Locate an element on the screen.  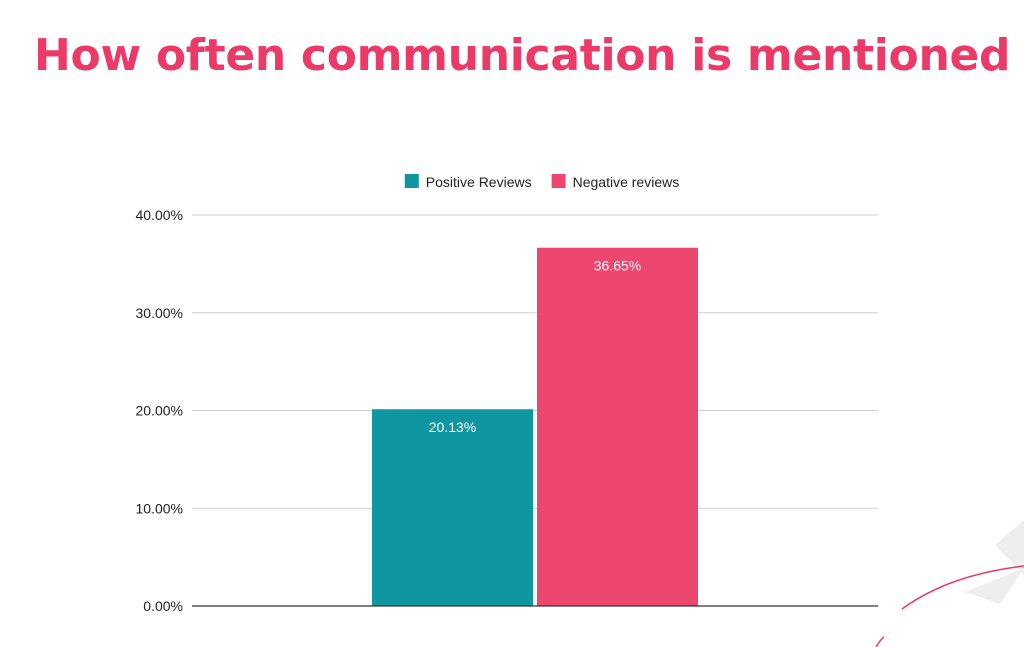
slide-title: How often communication is mentioned is located at coordinates (522, 55).